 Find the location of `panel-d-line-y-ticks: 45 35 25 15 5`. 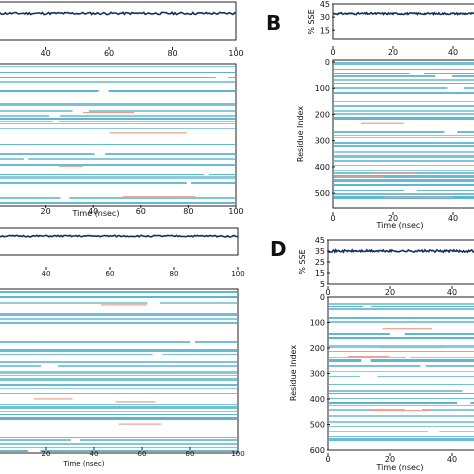

panel-d-line-y-ticks: 45 35 25 15 5 is located at coordinates (322, 262).